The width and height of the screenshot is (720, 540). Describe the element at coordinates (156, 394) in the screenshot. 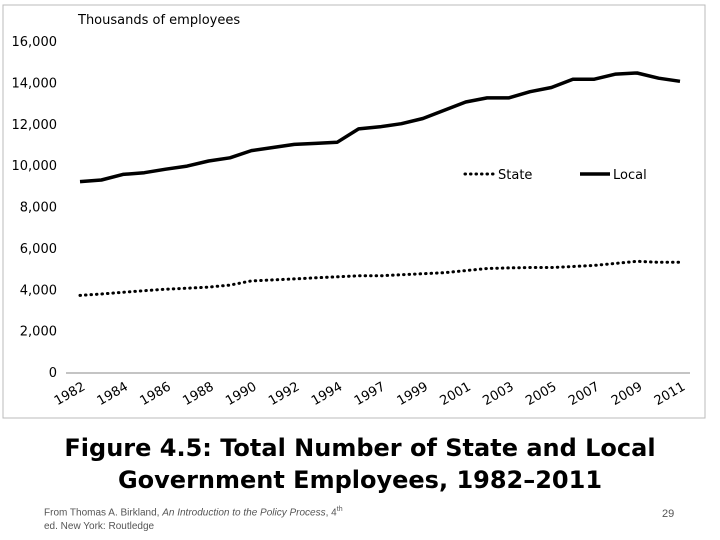

I see `x-tick-label: 1986` at that location.